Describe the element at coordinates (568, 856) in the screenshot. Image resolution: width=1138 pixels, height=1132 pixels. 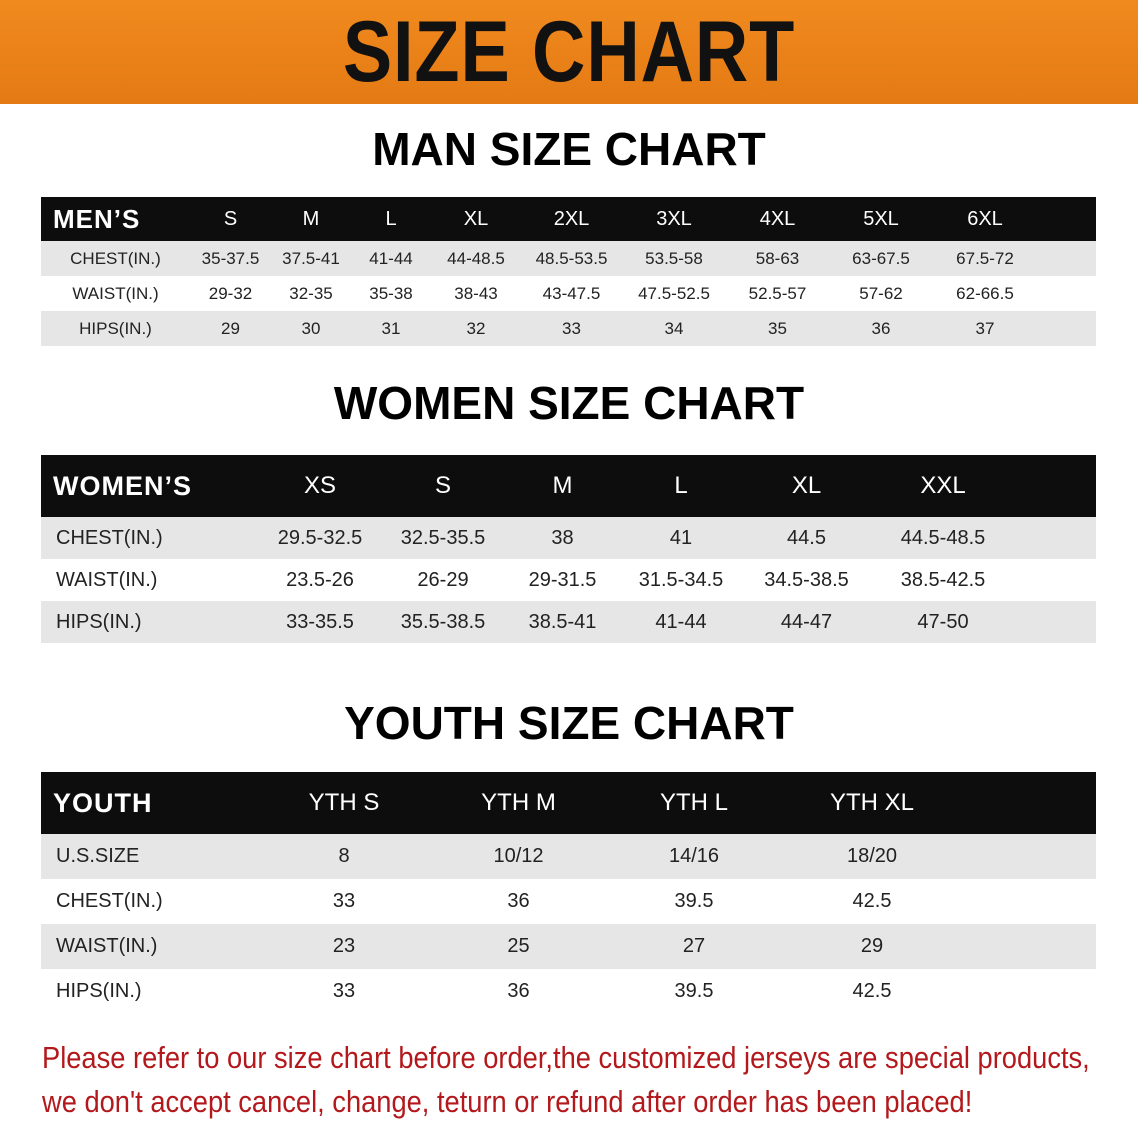
I see `table-row: U.S.SIZE 8 10/12 14/16 18/20` at that location.